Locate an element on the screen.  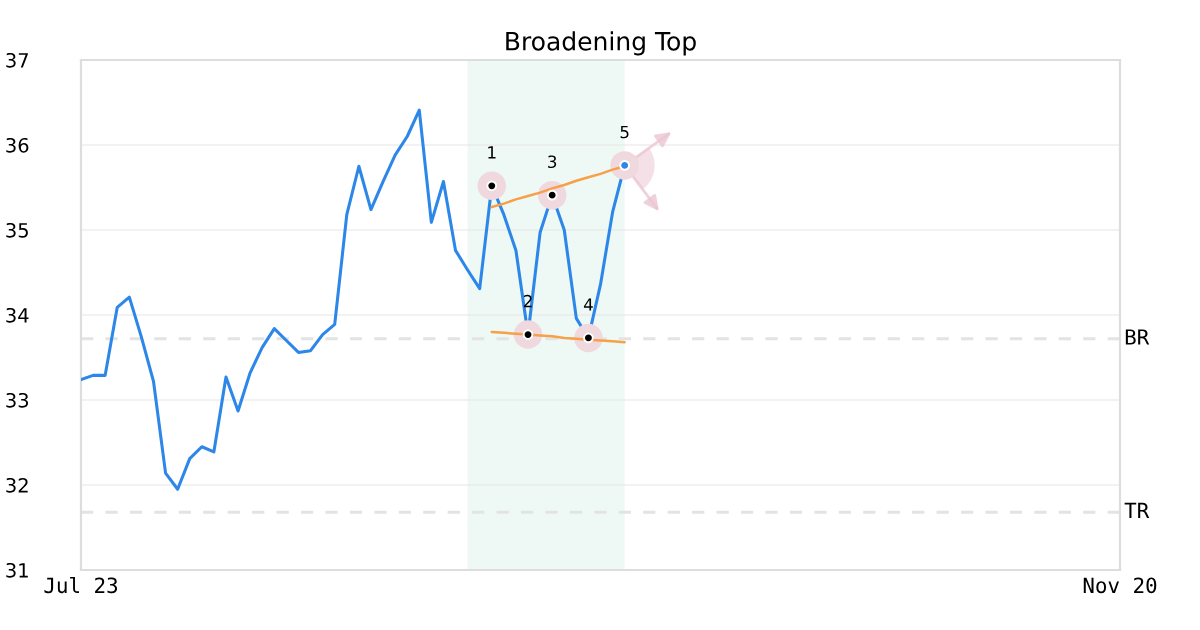
y-tick-label: 32 is located at coordinates (17, 485).